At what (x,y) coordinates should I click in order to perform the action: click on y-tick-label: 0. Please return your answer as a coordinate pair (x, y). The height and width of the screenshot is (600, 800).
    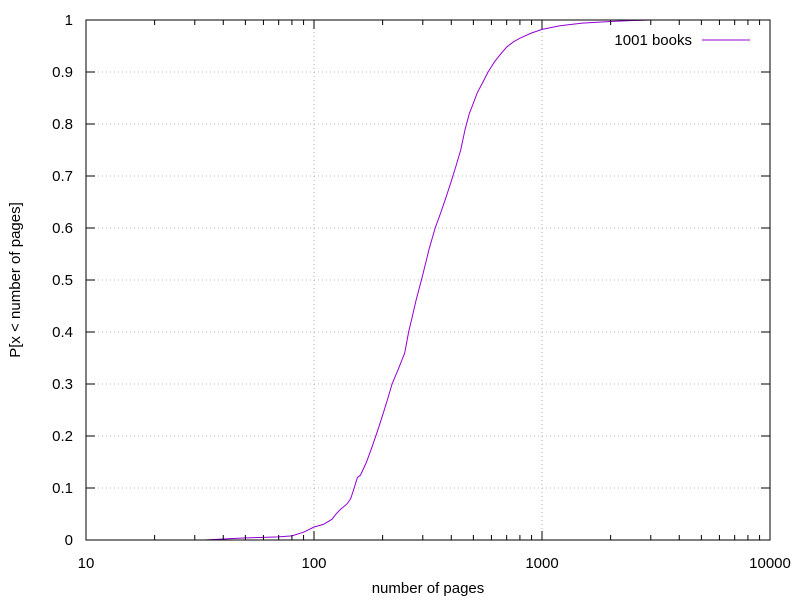
    Looking at the image, I should click on (69, 540).